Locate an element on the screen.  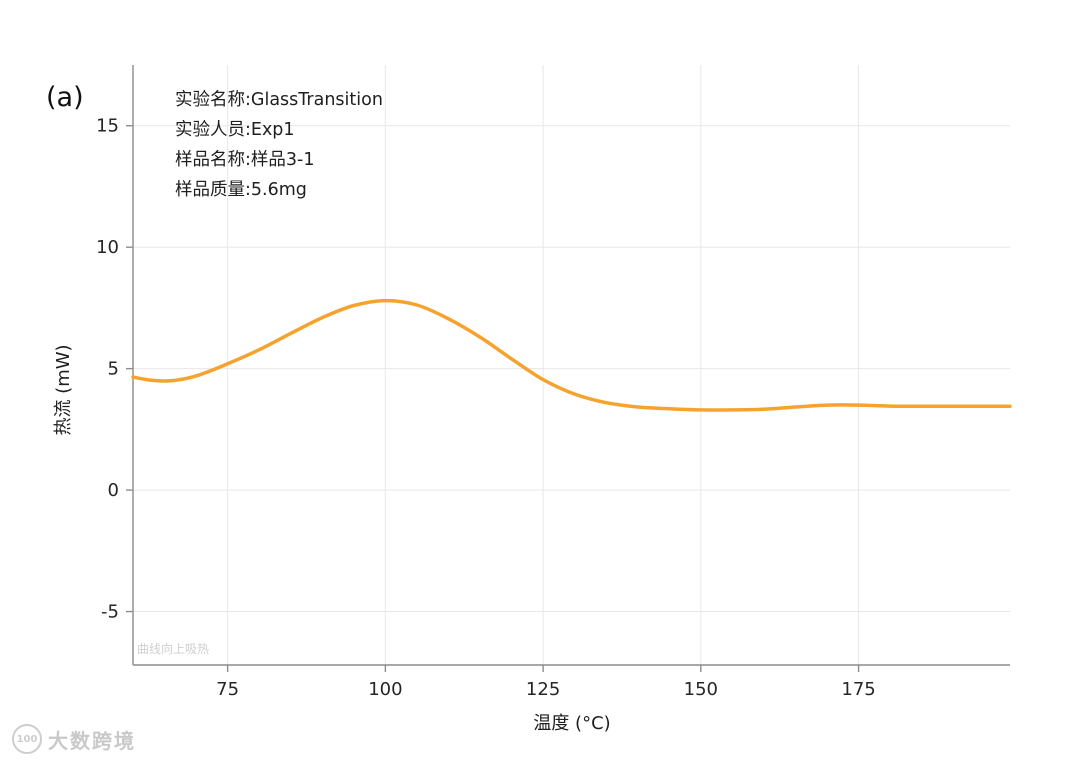
y-axis-label: 热流 (mW) is located at coordinates (63, 390).